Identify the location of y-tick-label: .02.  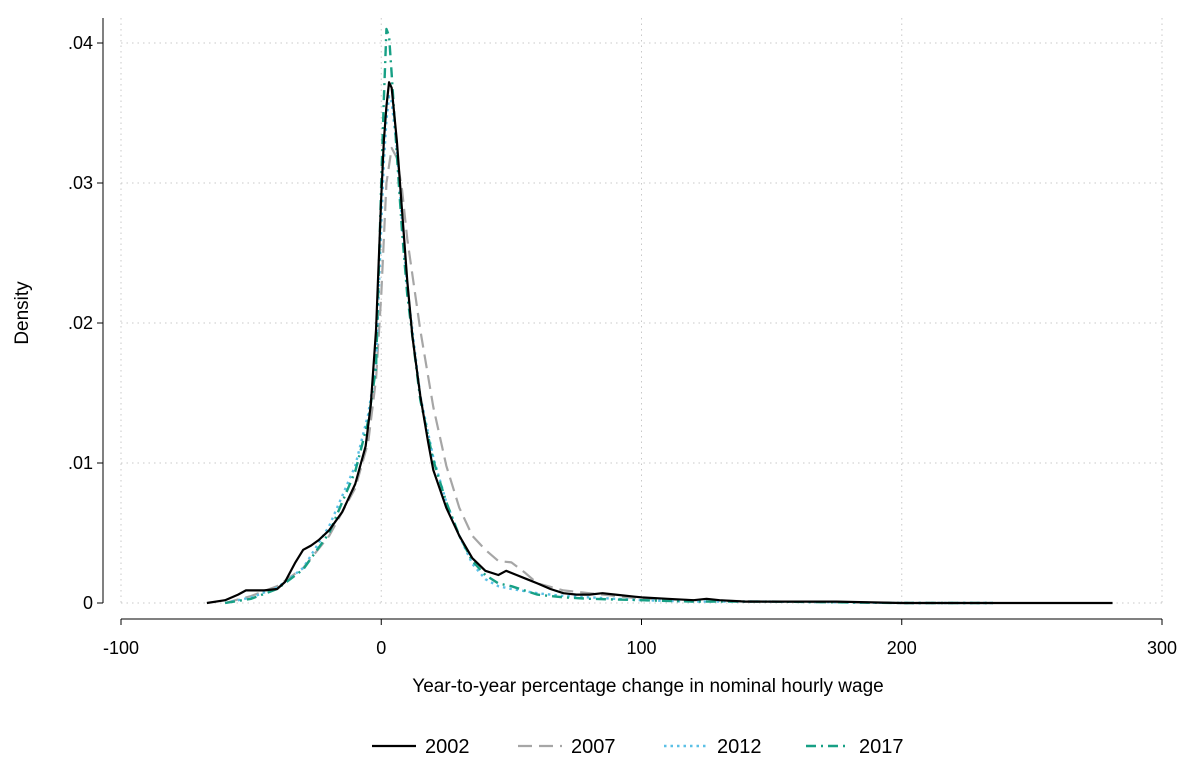
(80, 323).